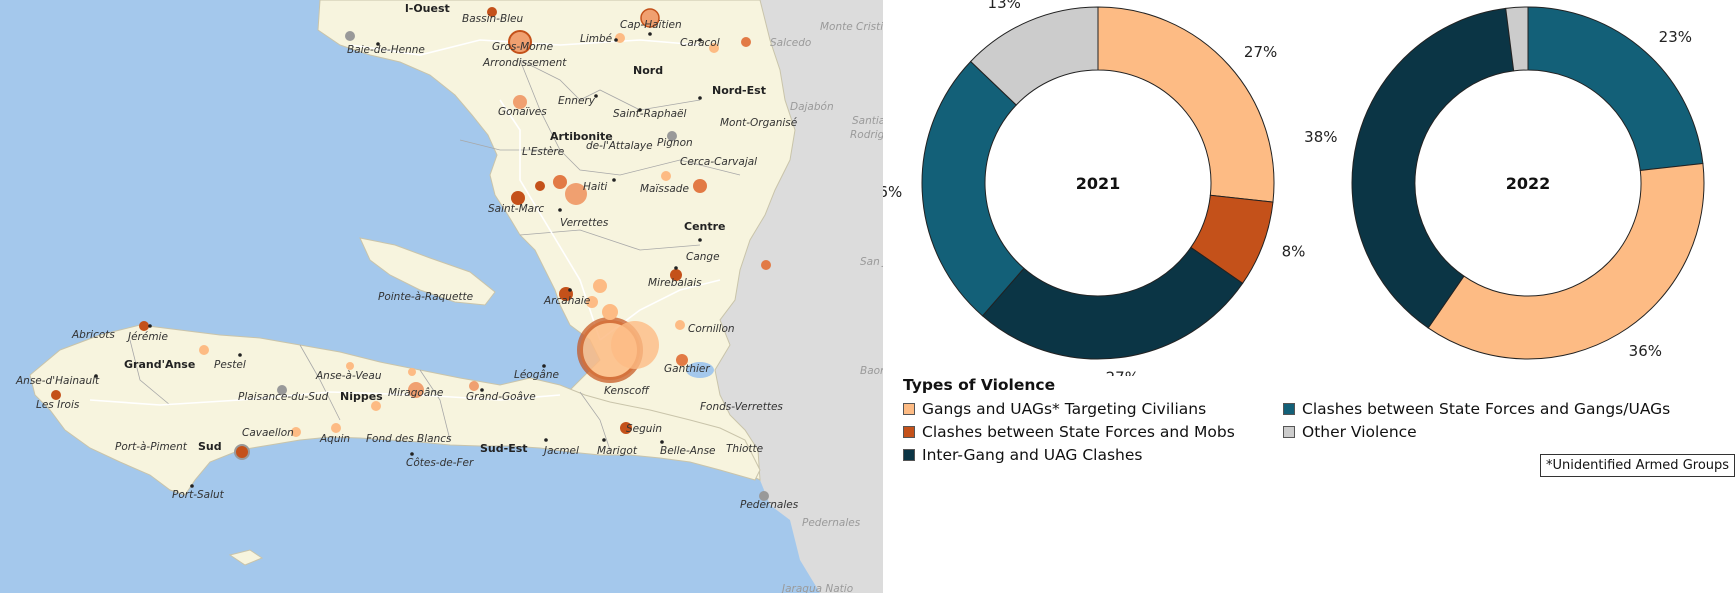  What do you see at coordinates (210, 446) in the screenshot?
I see `region-label: Sud` at bounding box center [210, 446].